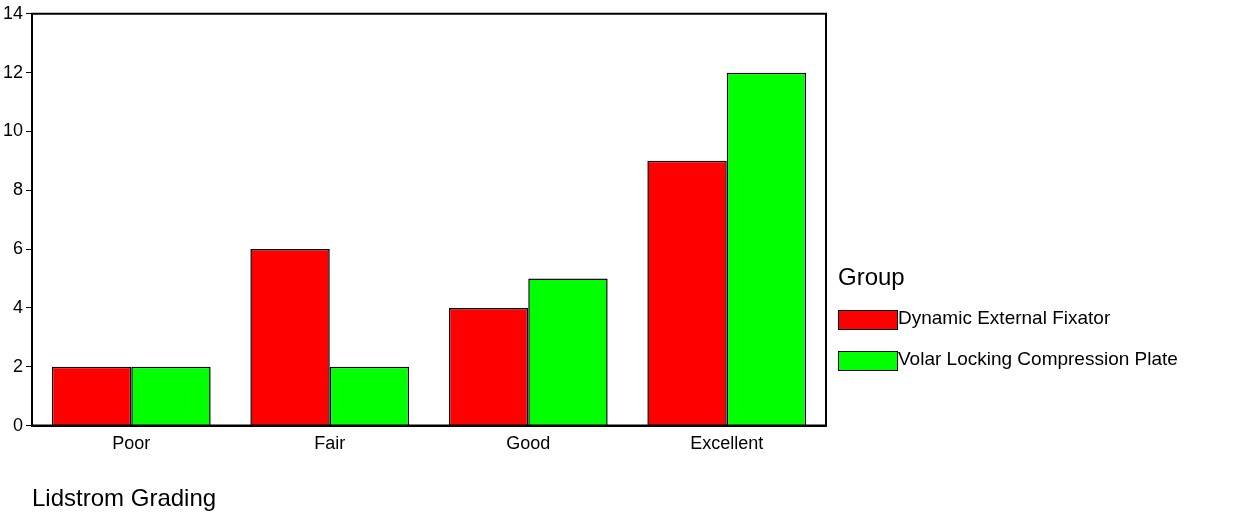 This screenshot has width=1235, height=518. What do you see at coordinates (18, 424) in the screenshot?
I see `y-tick-label: 0` at bounding box center [18, 424].